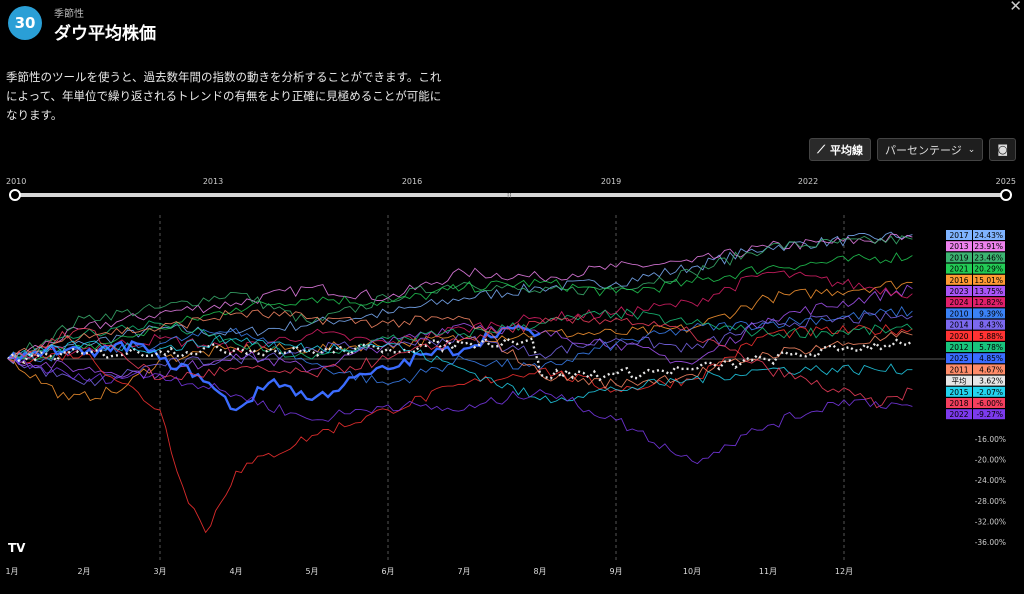 The width and height of the screenshot is (1024, 594). What do you see at coordinates (1002, 149) in the screenshot?
I see `snapshot-button: ◙` at bounding box center [1002, 149].